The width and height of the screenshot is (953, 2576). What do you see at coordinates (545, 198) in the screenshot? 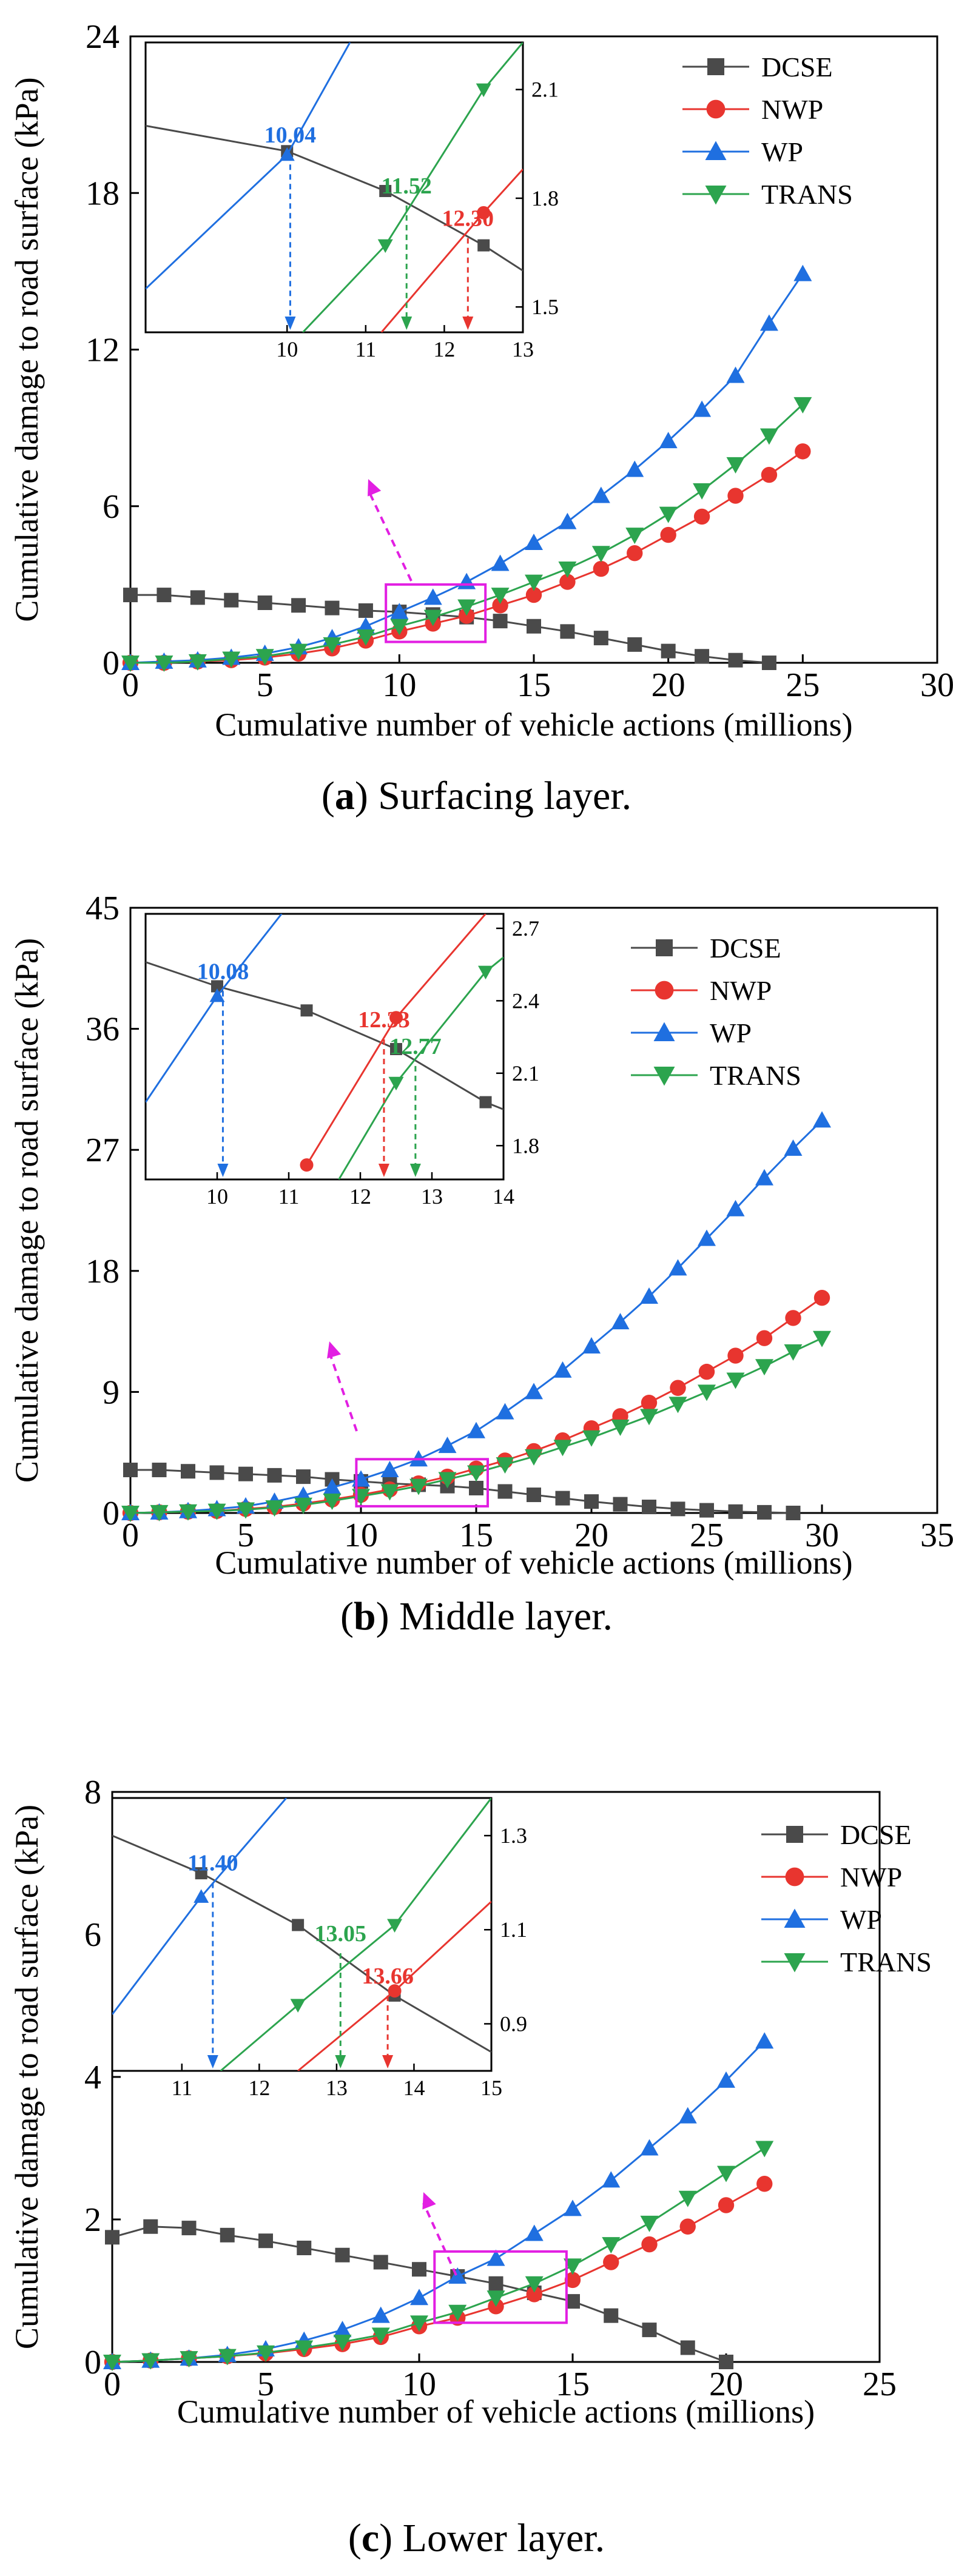
I see `inset-y-tick-label: 1.8` at bounding box center [545, 198].